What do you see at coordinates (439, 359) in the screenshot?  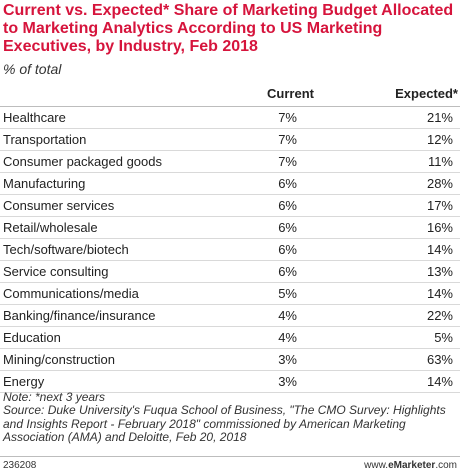 I see `expected-value: 63%` at bounding box center [439, 359].